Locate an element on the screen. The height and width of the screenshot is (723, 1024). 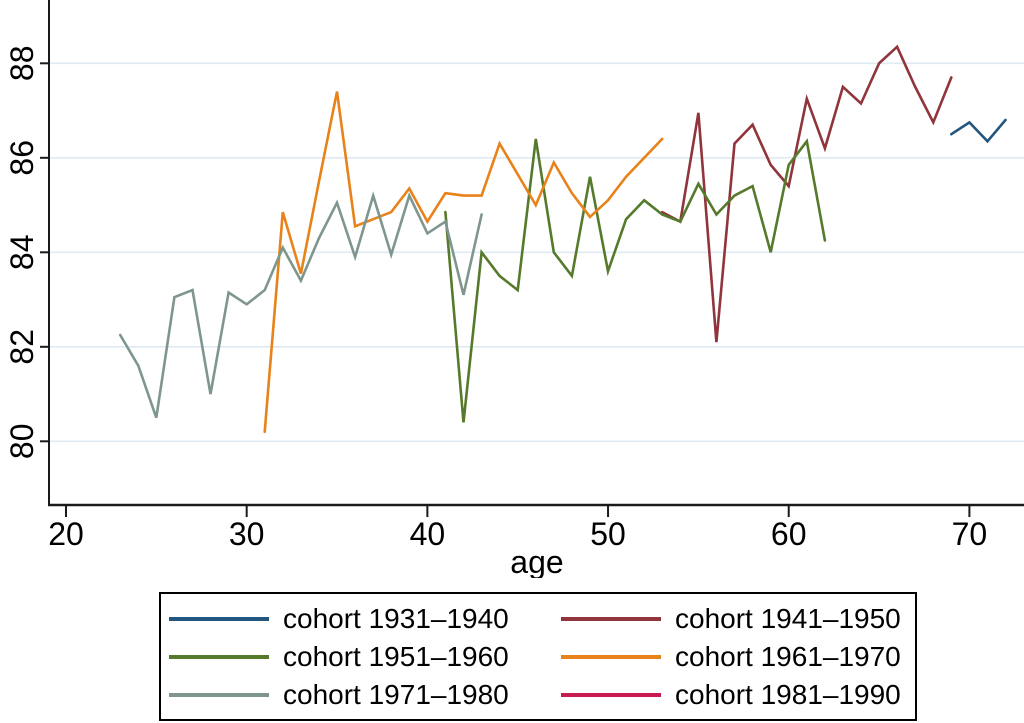
svg-text: 82 is located at coordinates (22, 347).